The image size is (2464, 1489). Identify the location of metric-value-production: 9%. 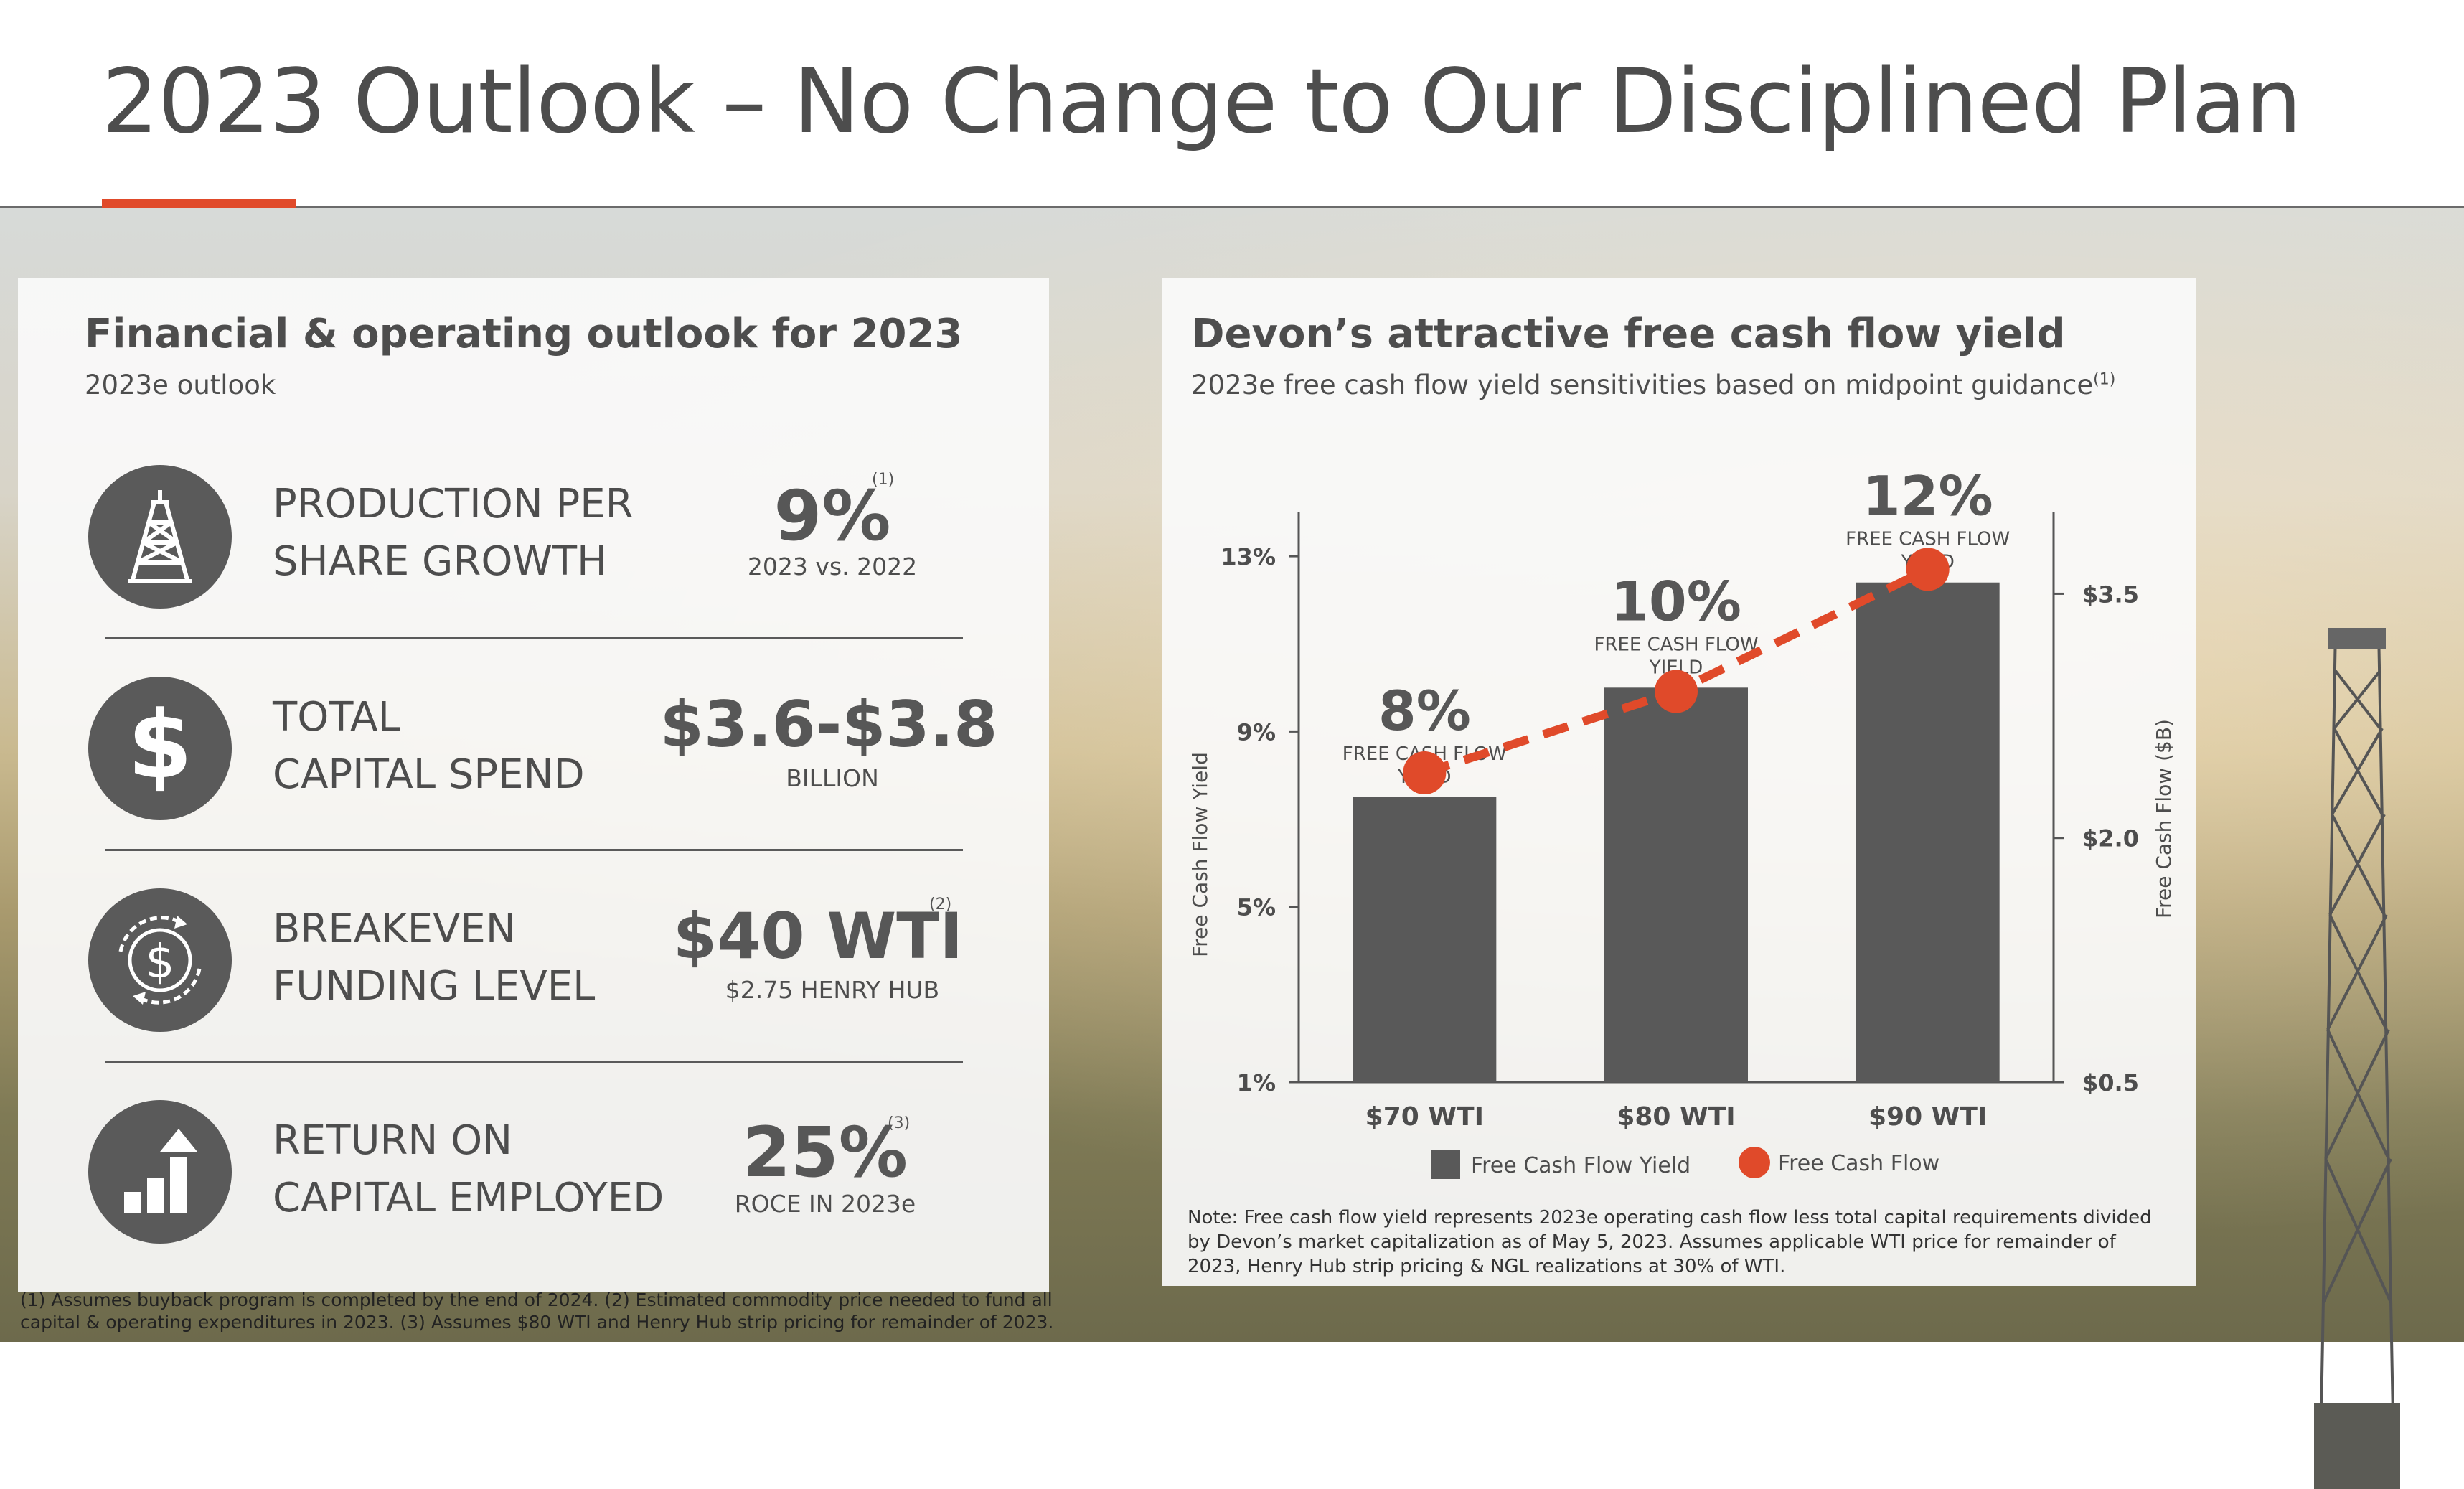
(832, 516).